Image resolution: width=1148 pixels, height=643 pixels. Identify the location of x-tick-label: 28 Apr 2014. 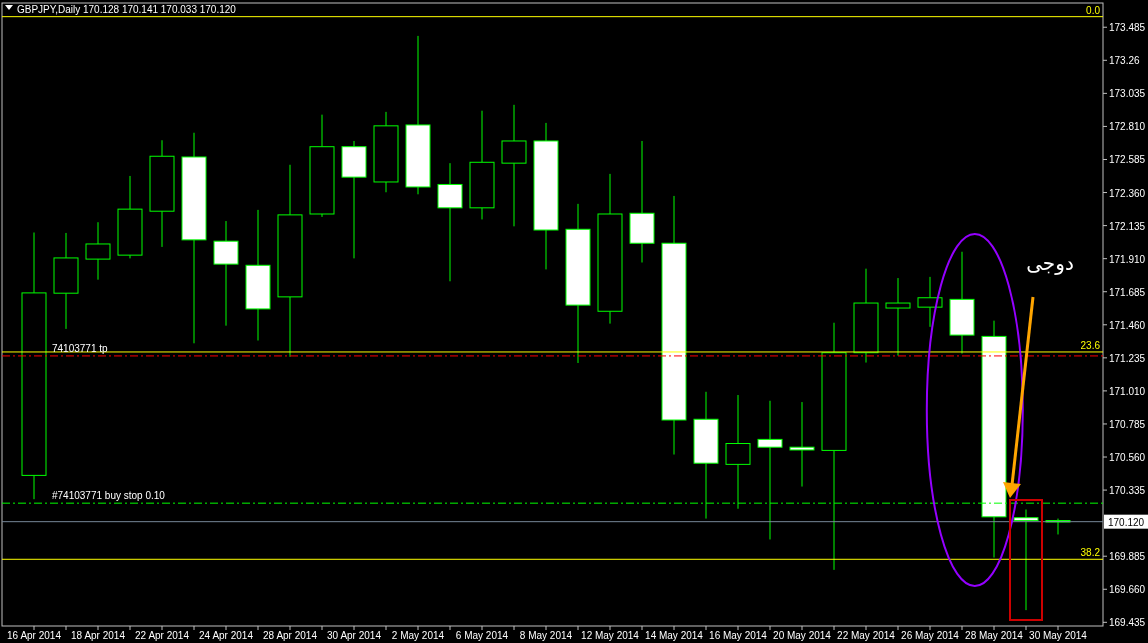
(290, 635).